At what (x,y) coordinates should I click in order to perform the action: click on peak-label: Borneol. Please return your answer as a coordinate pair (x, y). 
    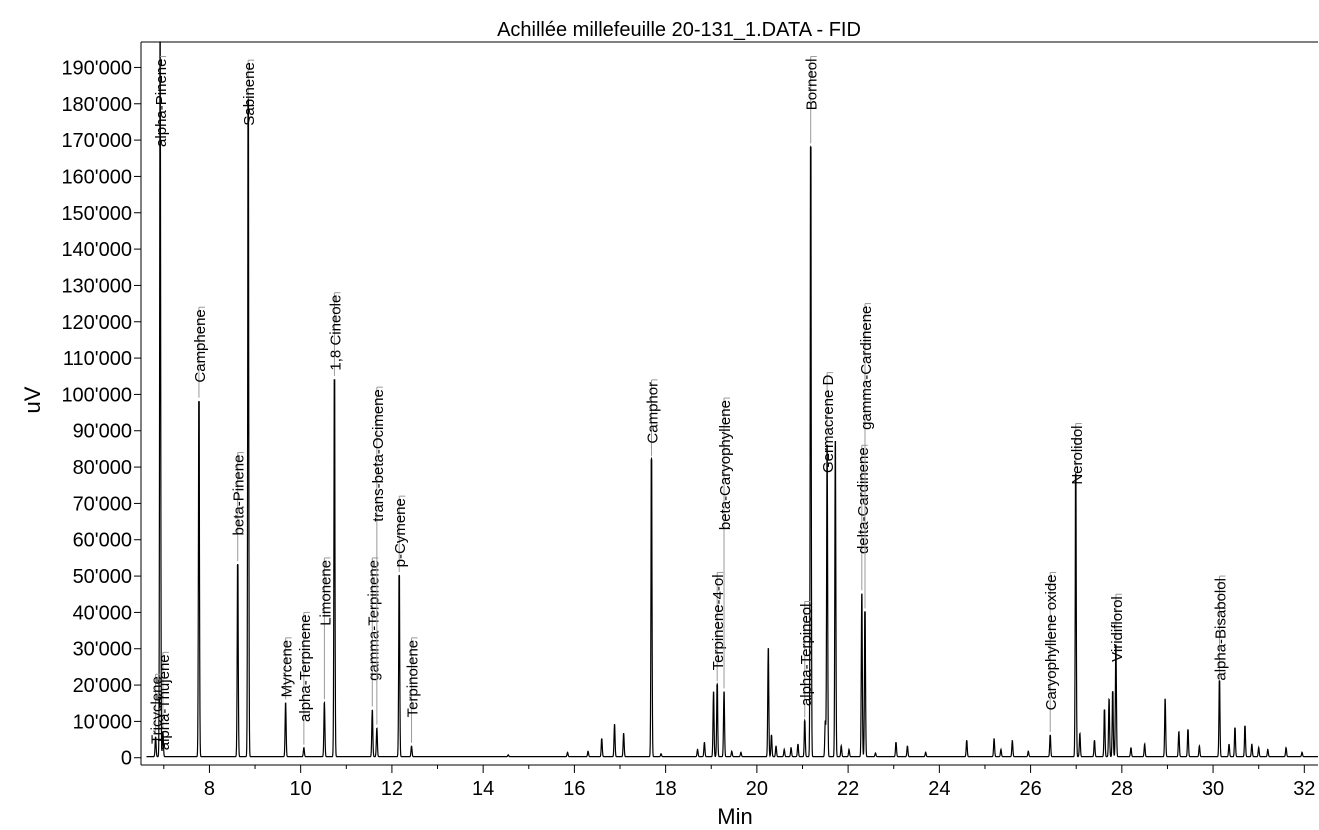
    Looking at the image, I should click on (812, 85).